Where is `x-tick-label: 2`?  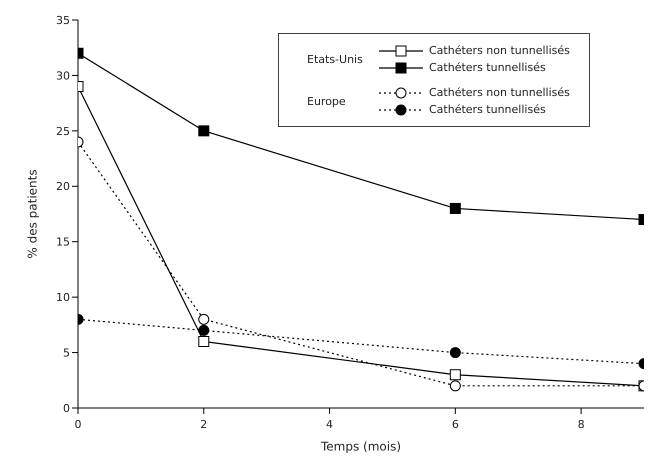 x-tick-label: 2 is located at coordinates (204, 424).